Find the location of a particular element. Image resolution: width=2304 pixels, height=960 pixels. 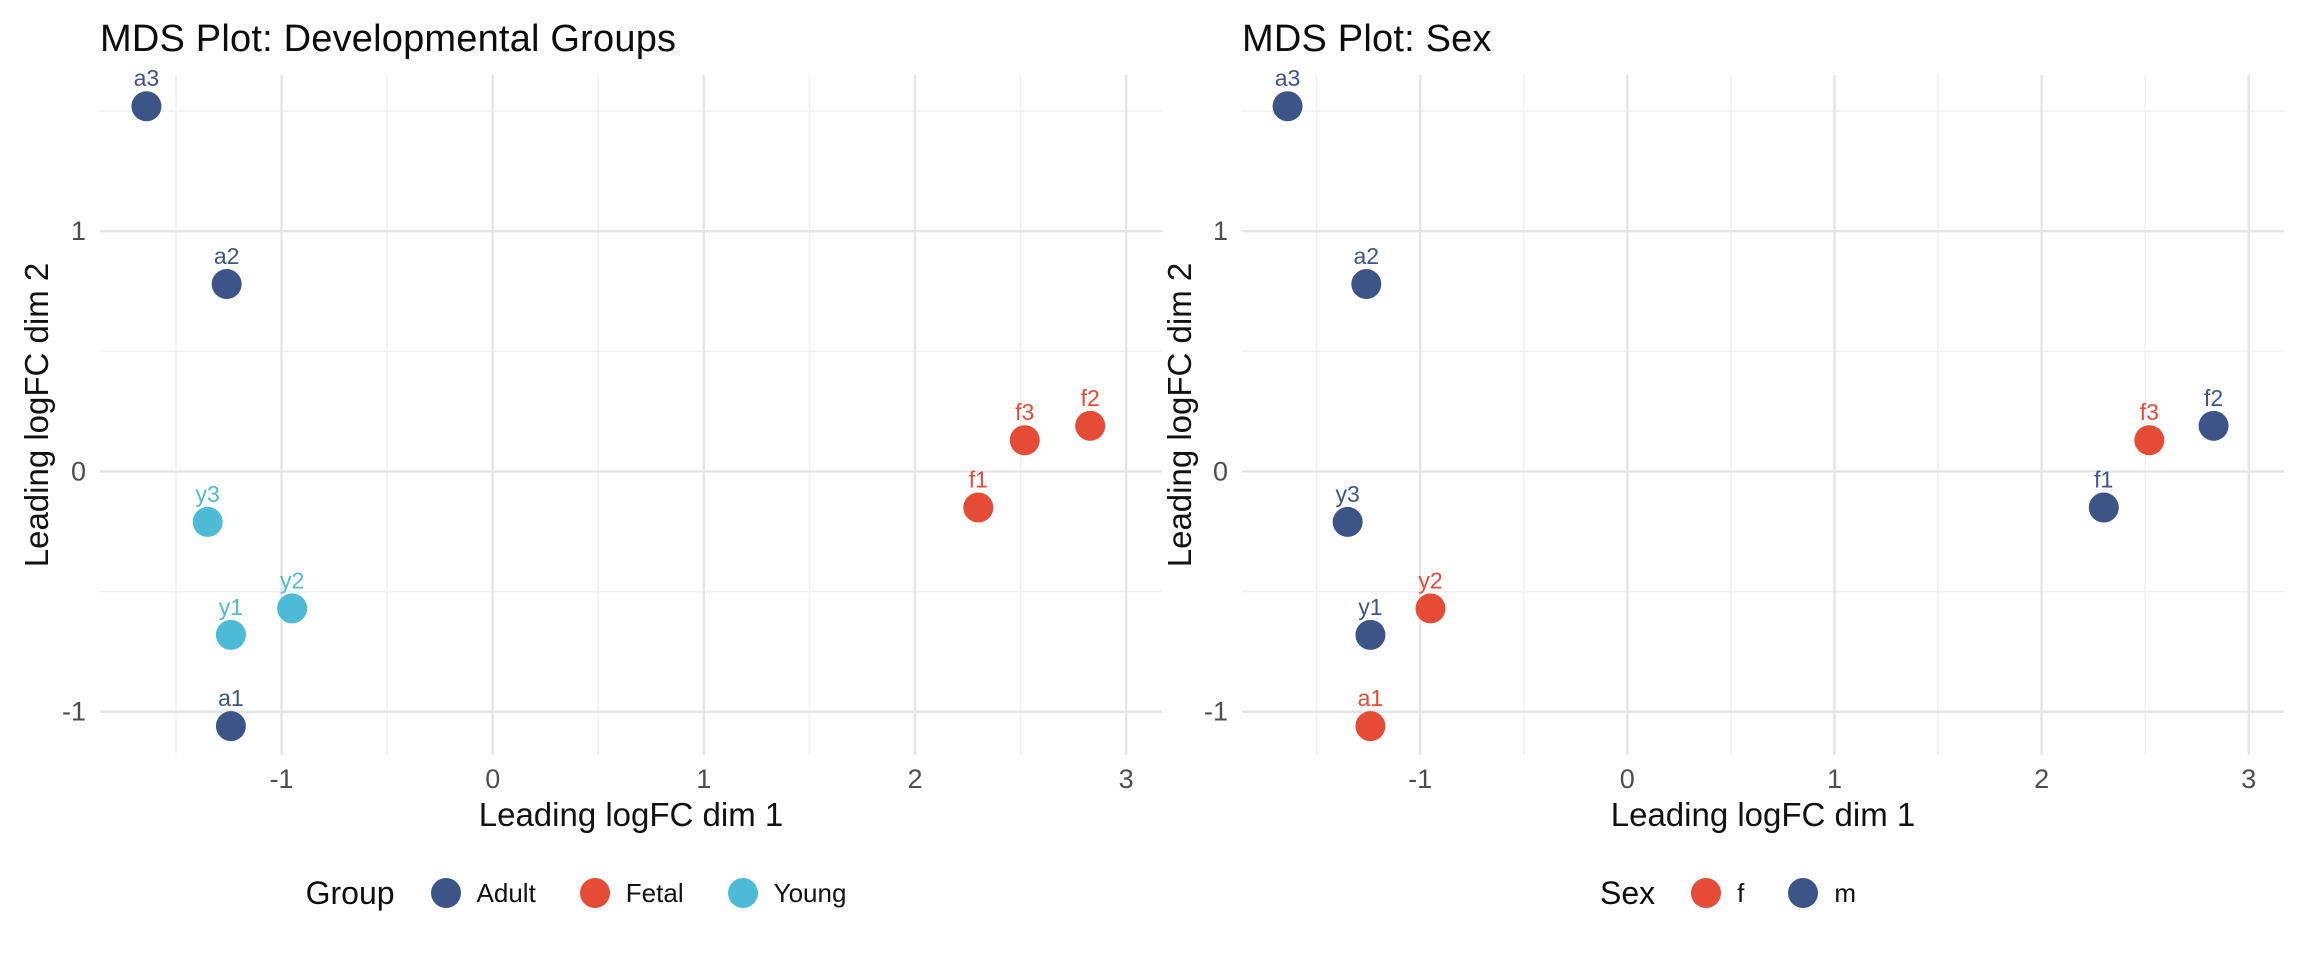

y-axis-title-right: Leading logFC dim 2 is located at coordinates (1179, 415).